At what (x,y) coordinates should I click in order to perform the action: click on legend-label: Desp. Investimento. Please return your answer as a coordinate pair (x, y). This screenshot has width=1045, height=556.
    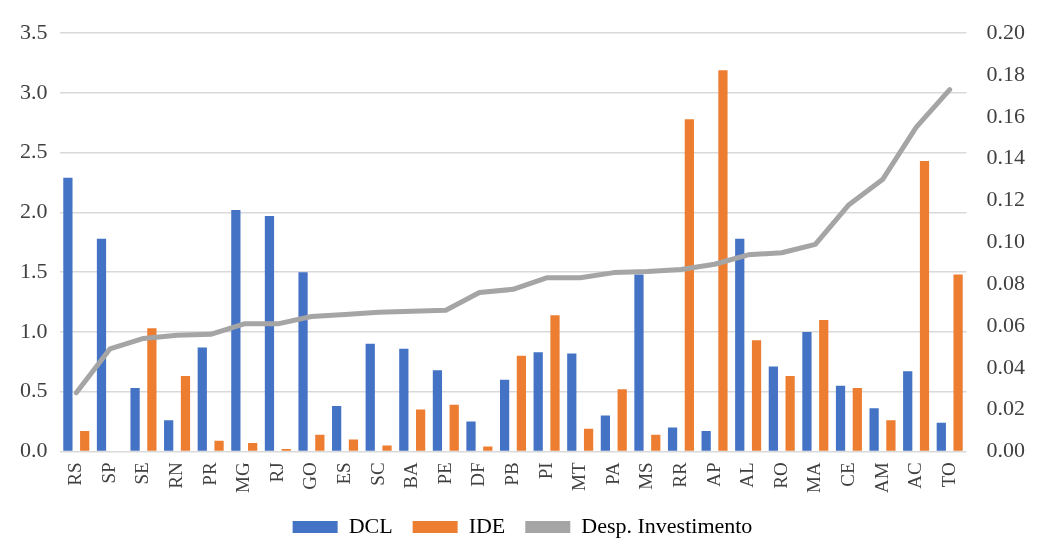
    Looking at the image, I should click on (667, 525).